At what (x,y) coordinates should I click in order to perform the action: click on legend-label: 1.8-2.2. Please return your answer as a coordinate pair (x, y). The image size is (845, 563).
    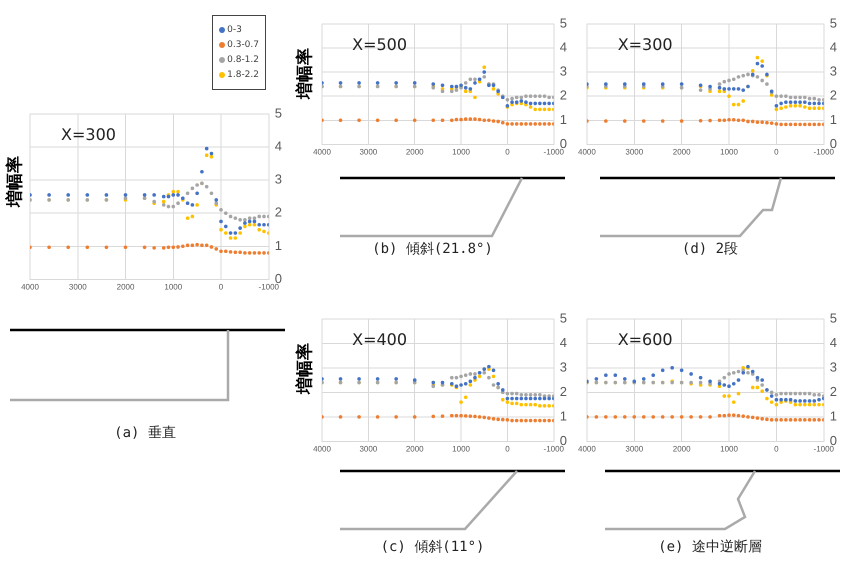
    Looking at the image, I should click on (243, 75).